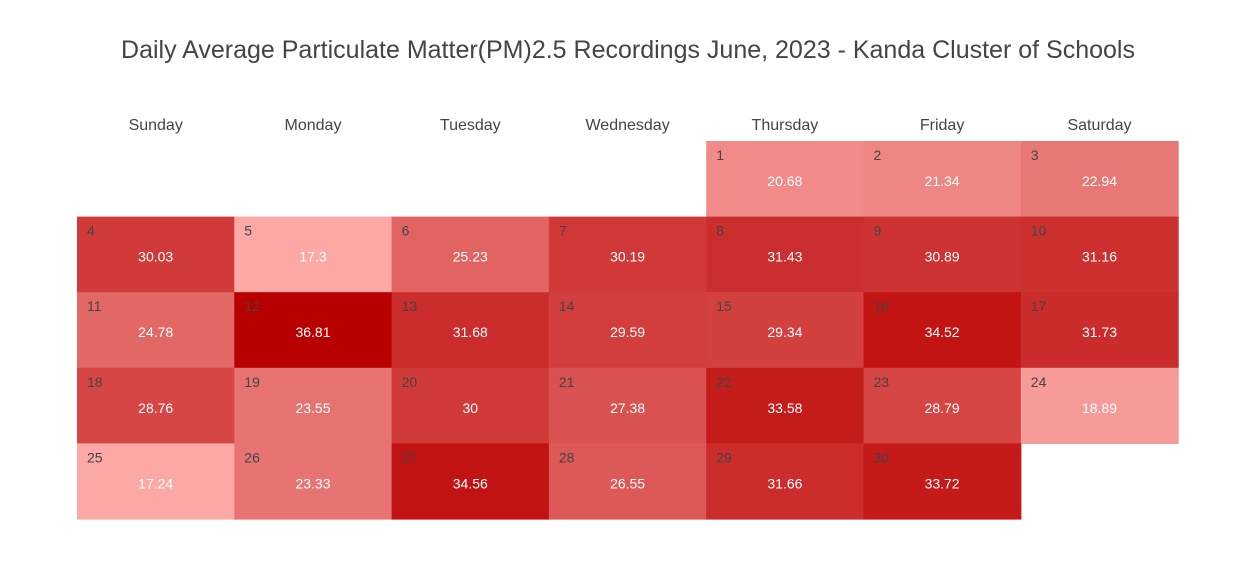 The height and width of the screenshot is (585, 1253). I want to click on calendar-cell: 831.43, so click(785, 254).